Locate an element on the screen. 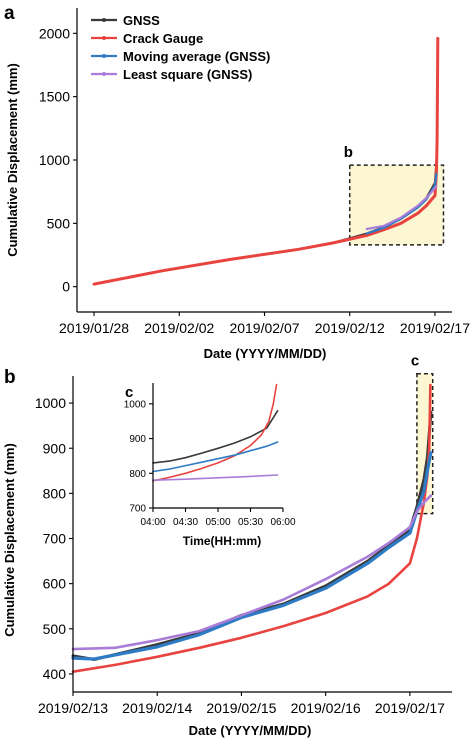 The width and height of the screenshot is (474, 741). x-tick-label: 05:30 is located at coordinates (250, 522).